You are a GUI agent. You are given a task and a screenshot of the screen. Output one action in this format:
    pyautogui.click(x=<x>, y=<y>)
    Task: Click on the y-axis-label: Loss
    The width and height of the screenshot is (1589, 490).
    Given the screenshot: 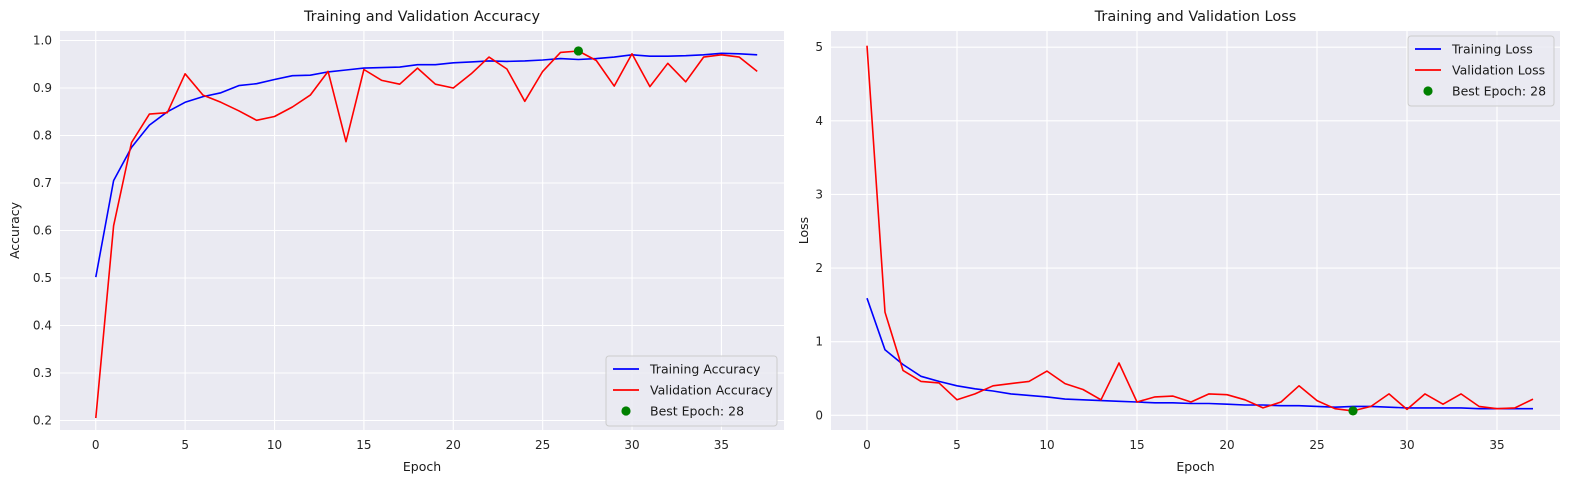 What is the action you would take?
    pyautogui.click(x=803, y=230)
    